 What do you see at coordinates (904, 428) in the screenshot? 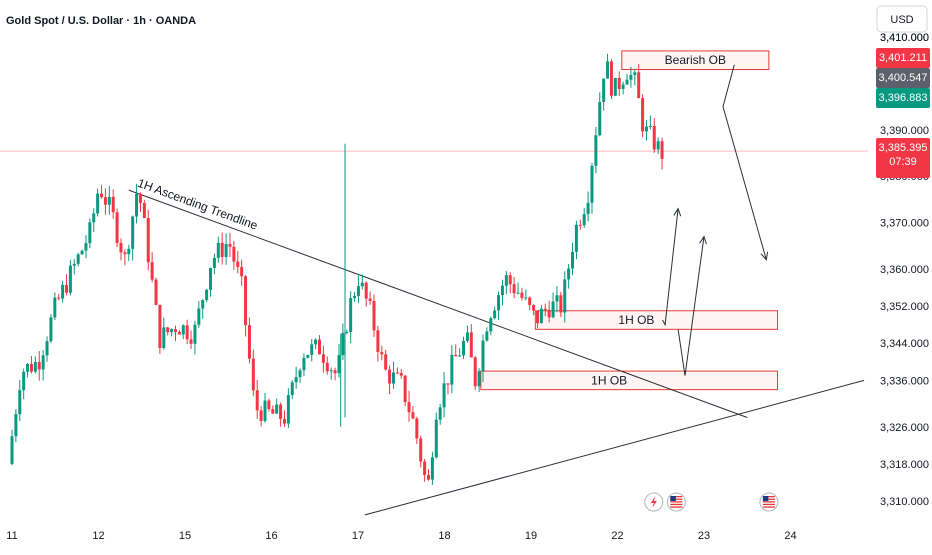
I see `y-tick-label: 3,326.000` at bounding box center [904, 428].